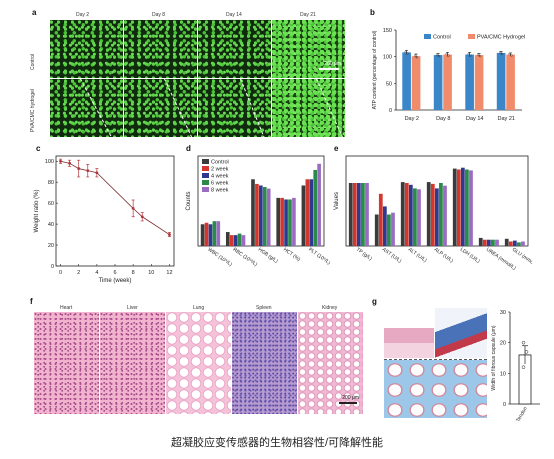 The width and height of the screenshot is (554, 459). Describe the element at coordinates (329, 69) in the screenshot. I see `scale-bar-a` at that location.